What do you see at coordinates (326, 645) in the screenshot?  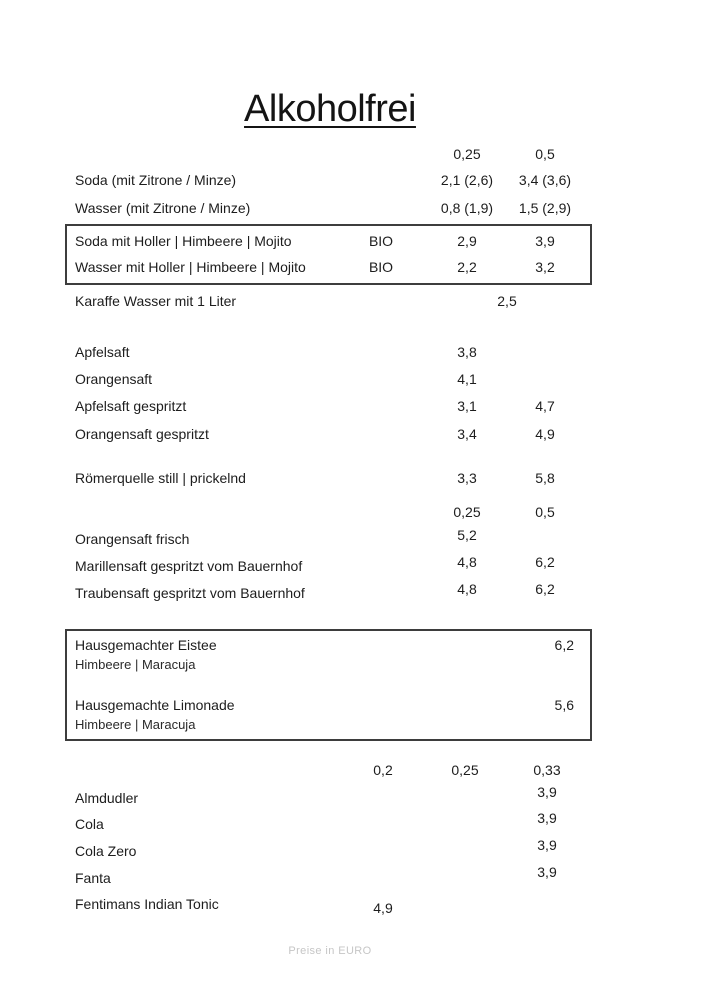 I see `menu-row: Hausgemachter Eistee 6,2` at bounding box center [326, 645].